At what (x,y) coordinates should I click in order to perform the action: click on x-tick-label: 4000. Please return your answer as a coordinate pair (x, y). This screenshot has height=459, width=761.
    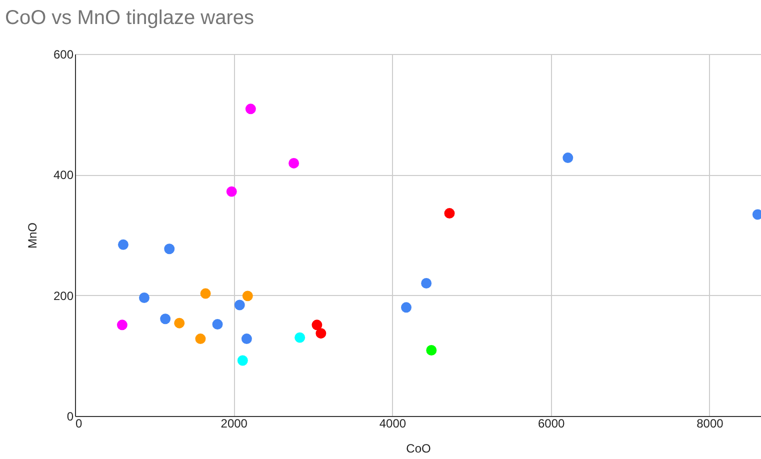
    Looking at the image, I should click on (392, 423).